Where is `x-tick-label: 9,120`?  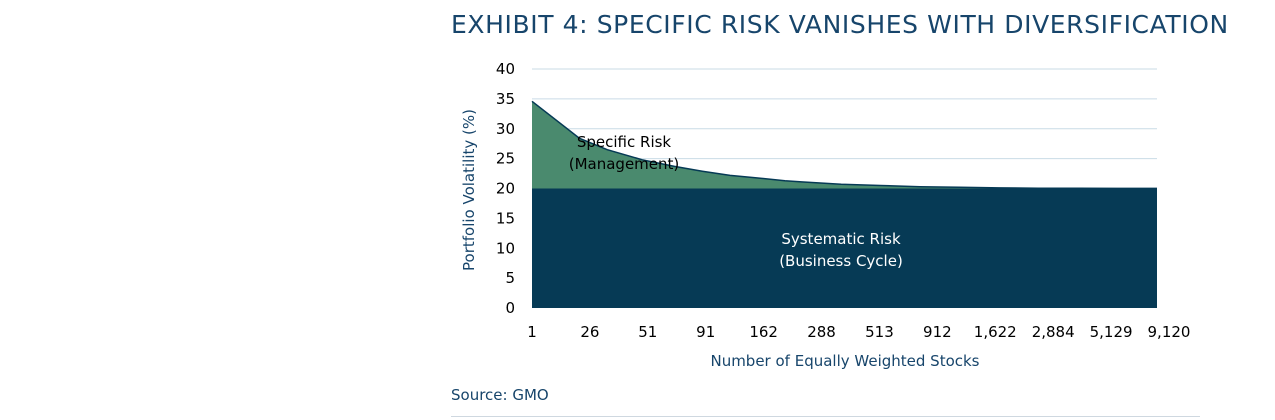
x-tick-label: 9,120 is located at coordinates (1169, 332).